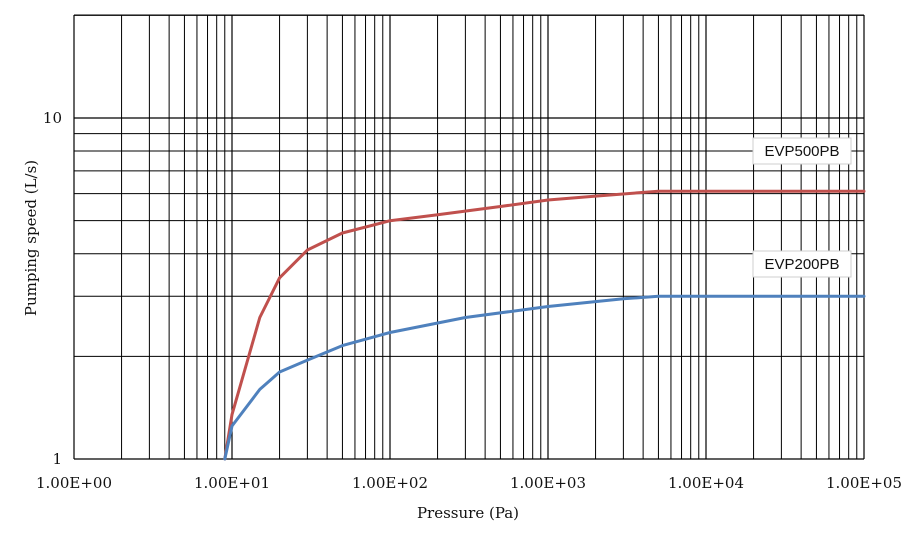 Image resolution: width=918 pixels, height=538 pixels. I want to click on x-tick-label: 1.00E+03, so click(548, 483).